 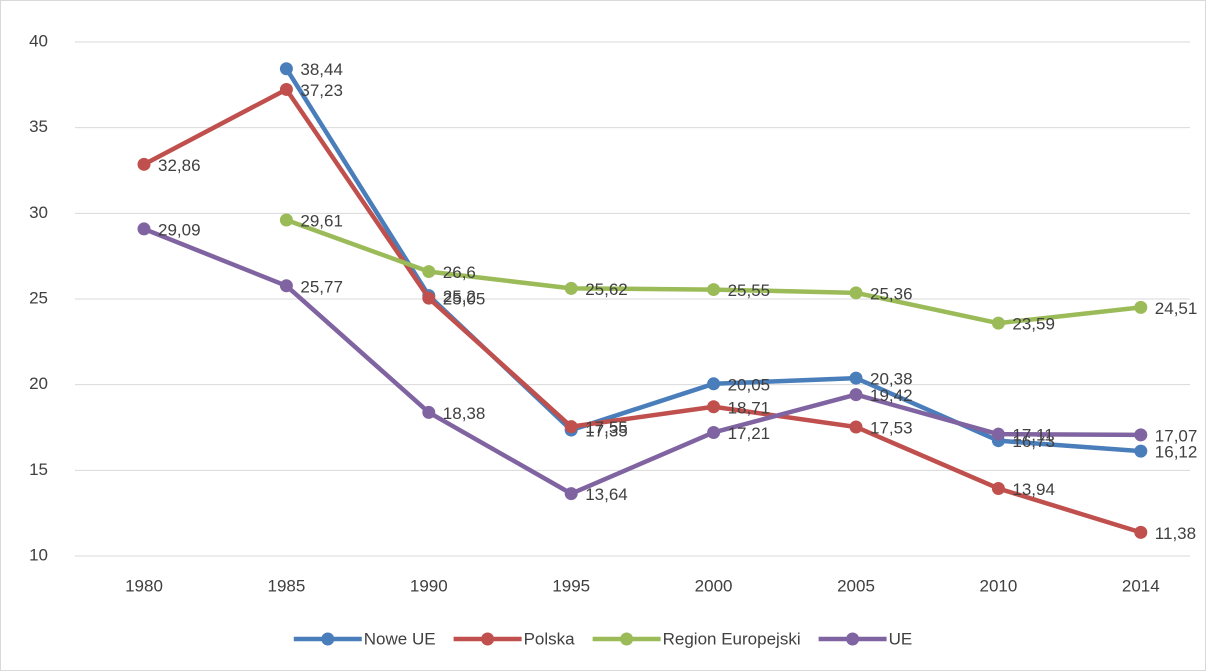 What do you see at coordinates (606, 431) in the screenshot?
I see `data-label: 17,35` at bounding box center [606, 431].